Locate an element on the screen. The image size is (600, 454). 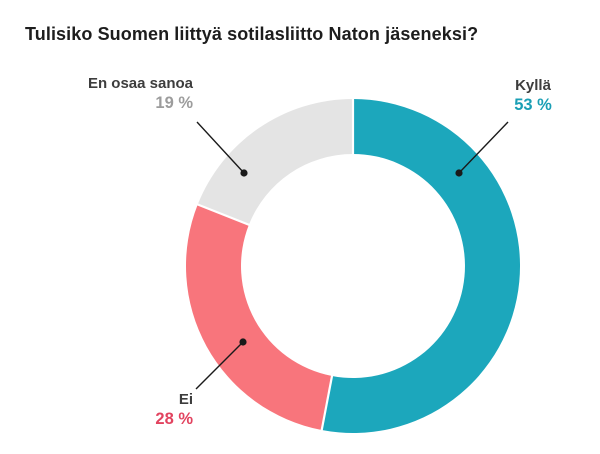
slice-label-en-osaa-sanoa: En osaa sanoa is located at coordinates (140, 83).